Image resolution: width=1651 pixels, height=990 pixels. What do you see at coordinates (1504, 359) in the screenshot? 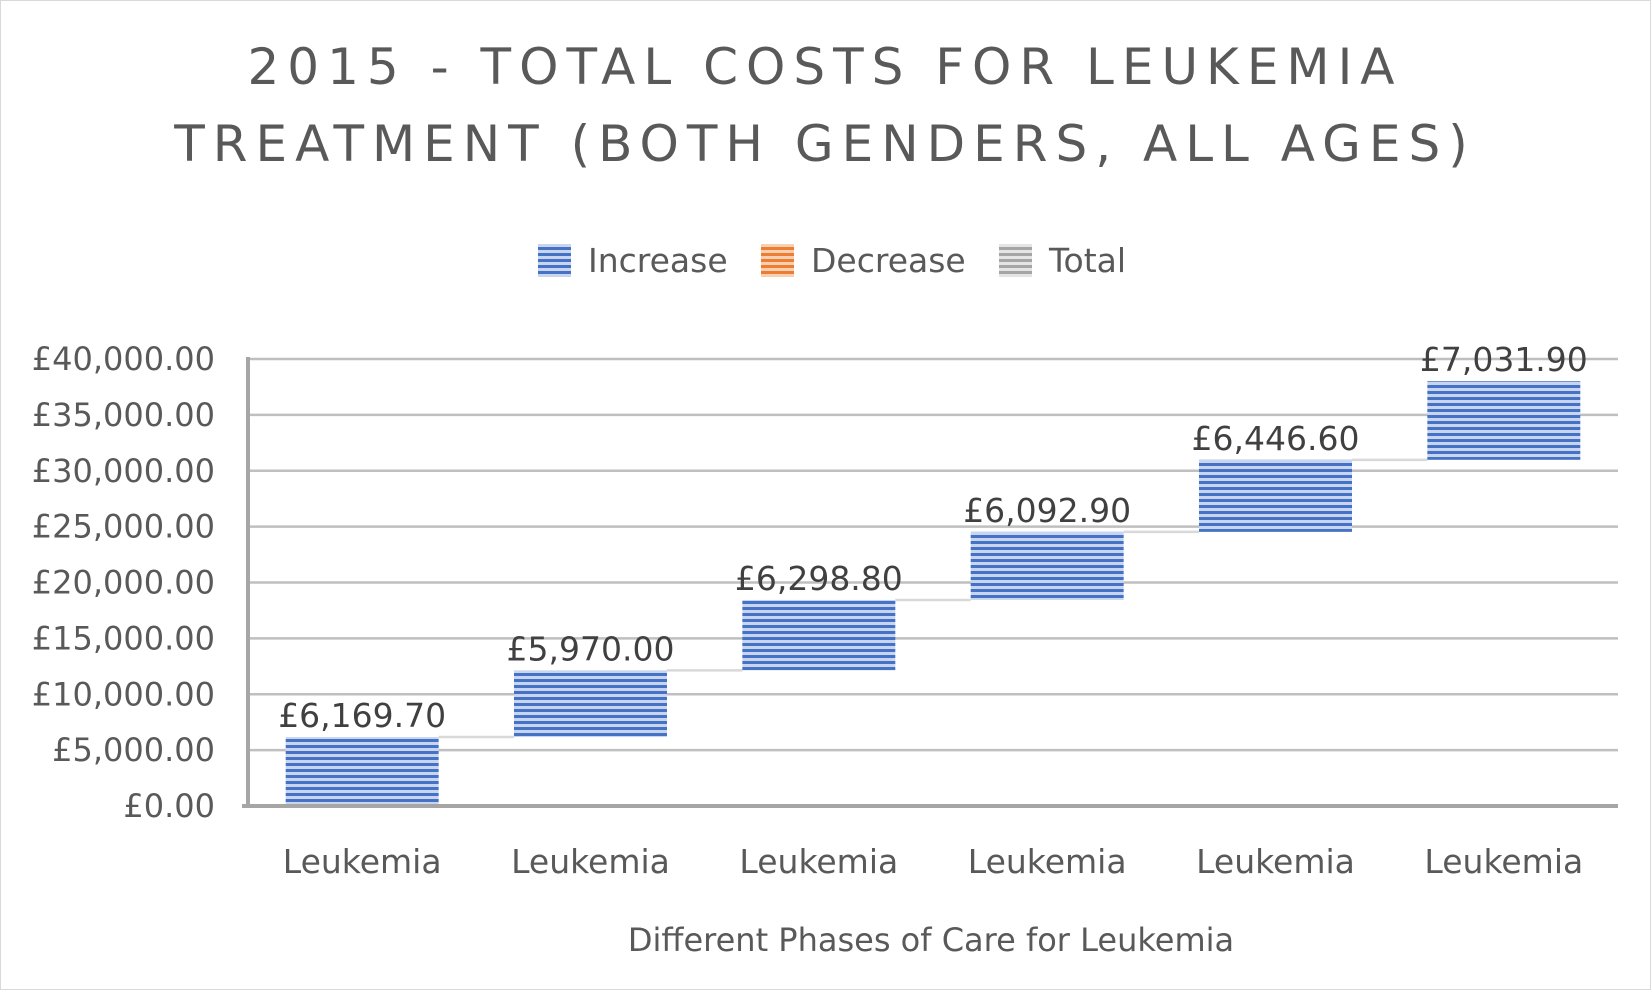
I see `data-label: £7,031.90` at bounding box center [1504, 359].